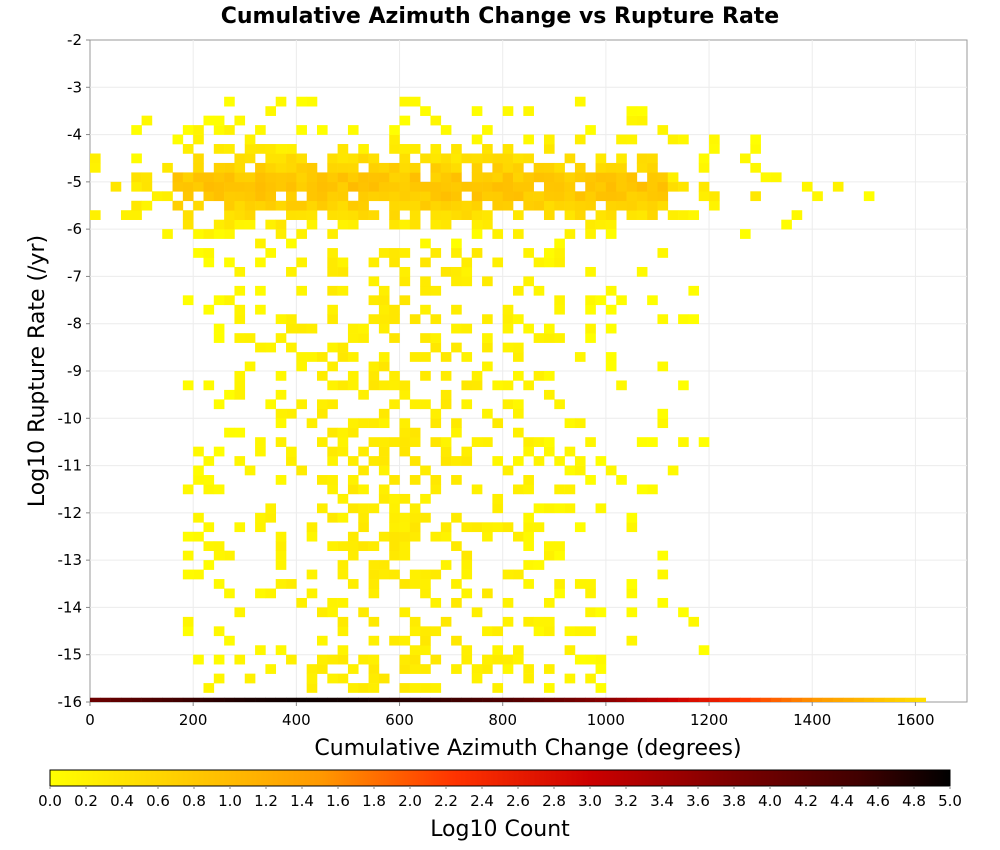 This screenshot has height=850, width=1000. I want to click on y-tick-label: -13, so click(70, 560).